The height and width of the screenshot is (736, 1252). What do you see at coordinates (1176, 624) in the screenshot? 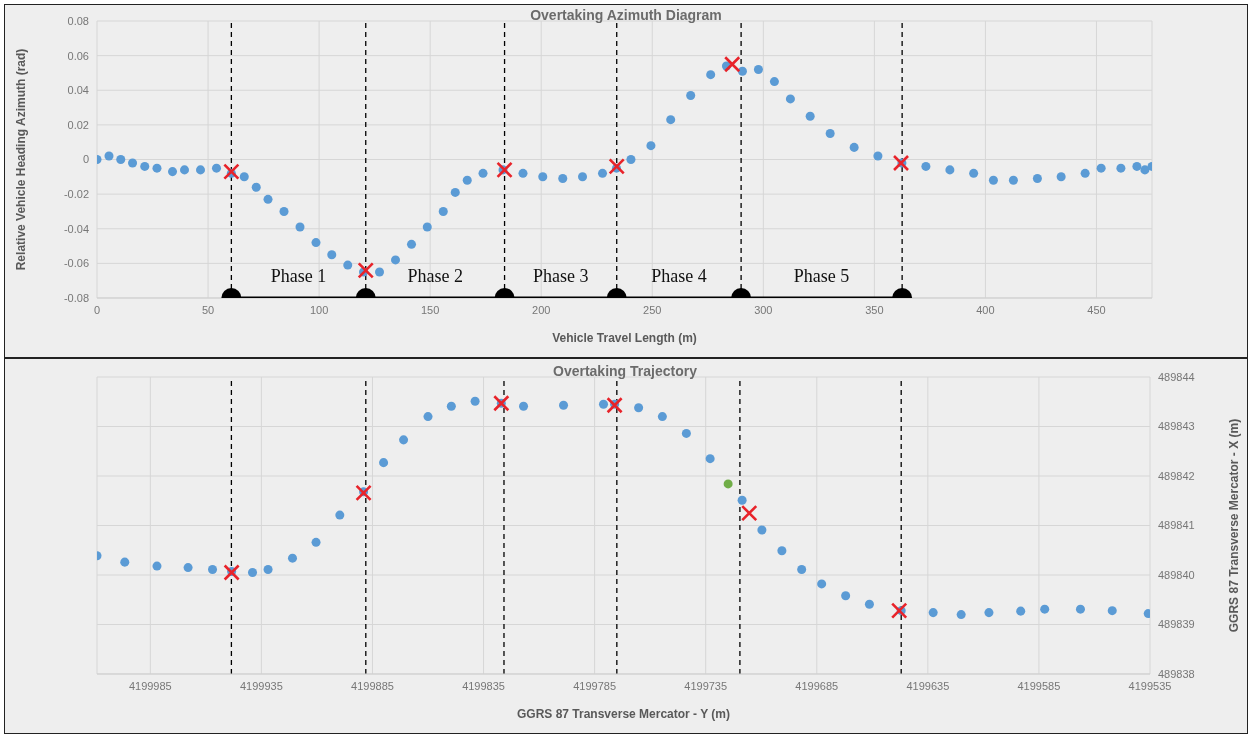
I see `y2-tick-label: 489839` at bounding box center [1176, 624].